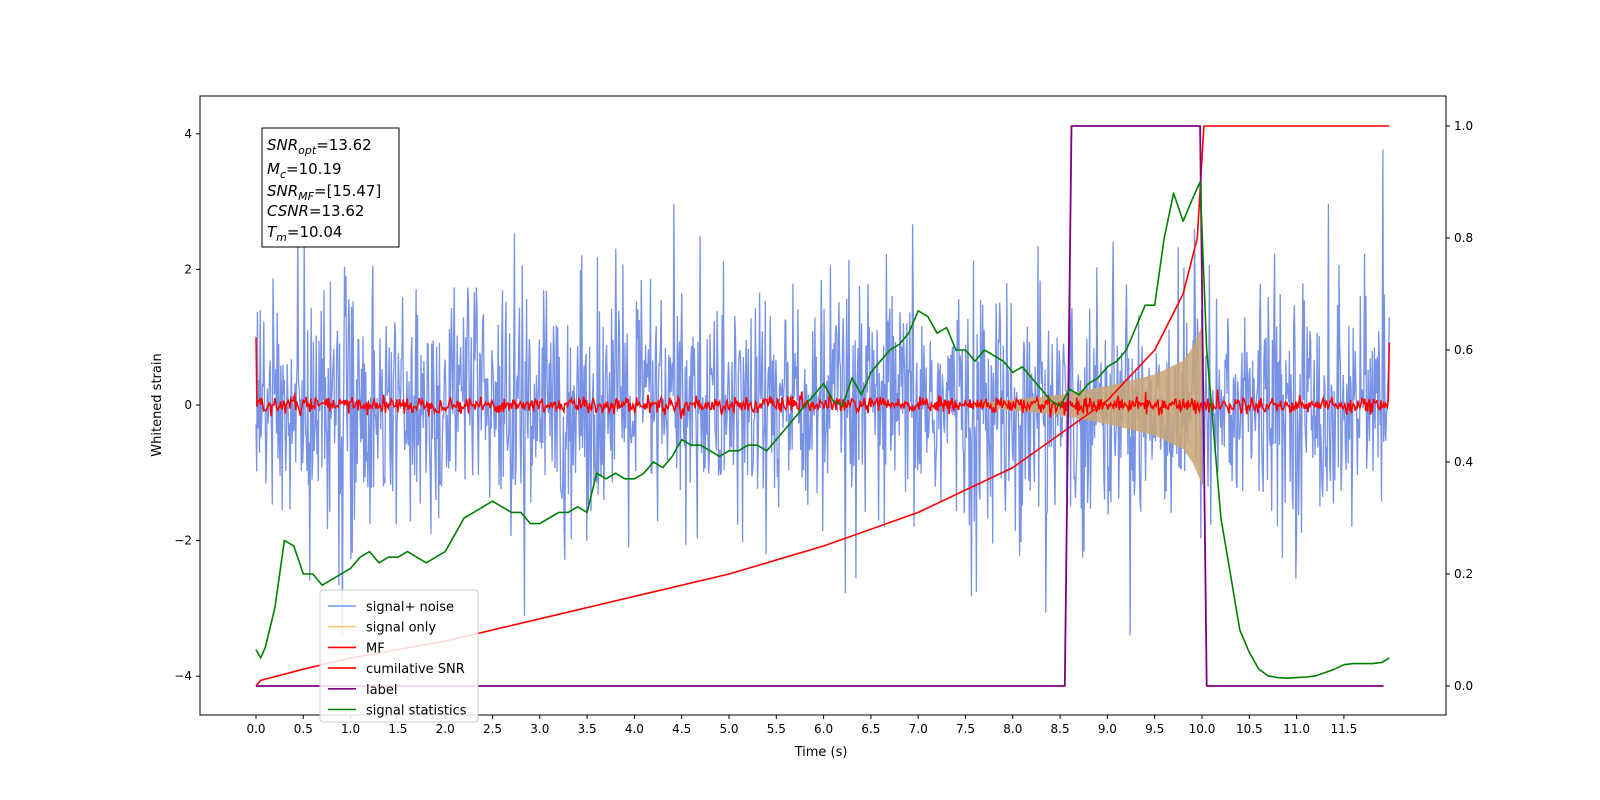  I want to click on legend-label: MF, so click(375, 648).